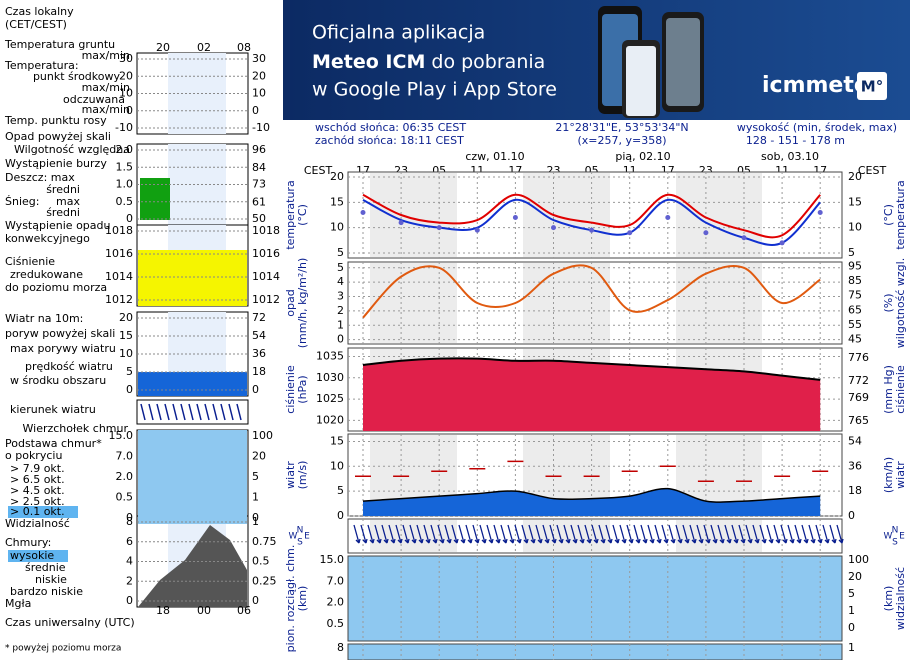  What do you see at coordinates (255, 521) in the screenshot?
I see `mini-y2-tick: 1` at bounding box center [255, 521].